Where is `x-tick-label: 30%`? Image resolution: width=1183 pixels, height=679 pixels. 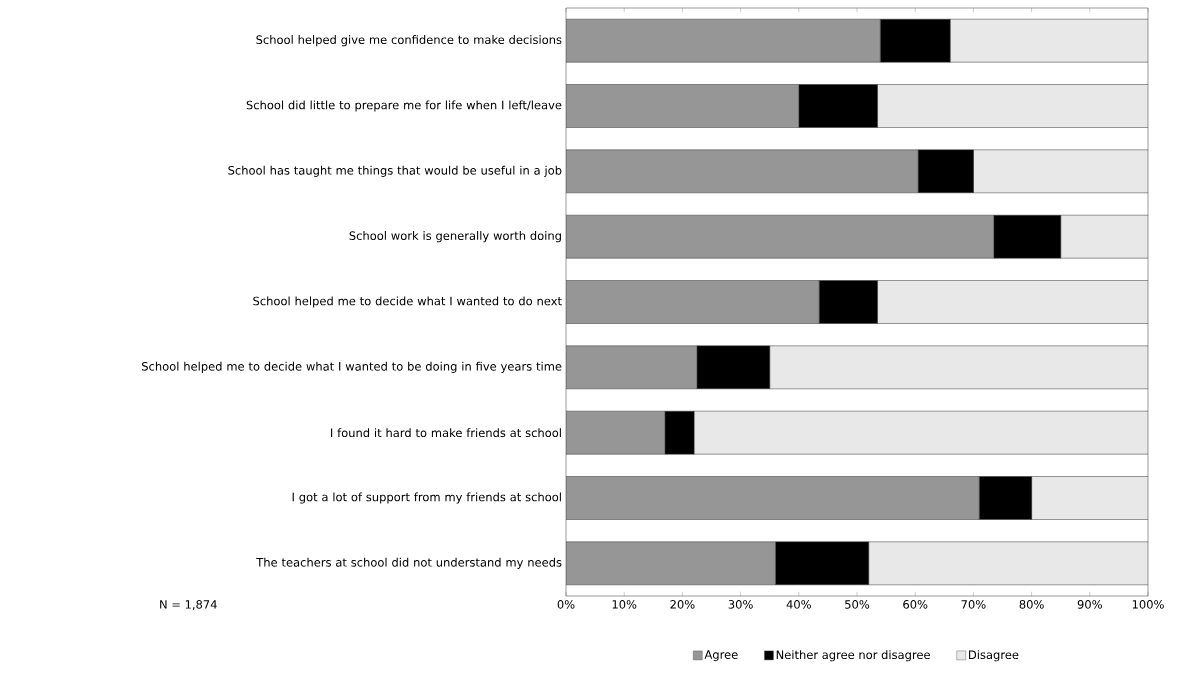
x-tick-label: 30% is located at coordinates (740, 604).